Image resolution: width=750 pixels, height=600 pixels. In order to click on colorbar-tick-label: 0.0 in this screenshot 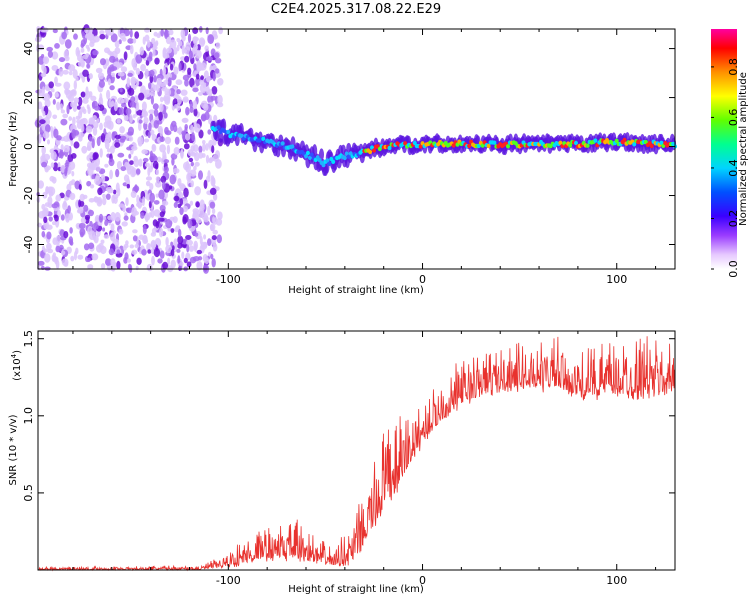, I will do `click(733, 269)`.